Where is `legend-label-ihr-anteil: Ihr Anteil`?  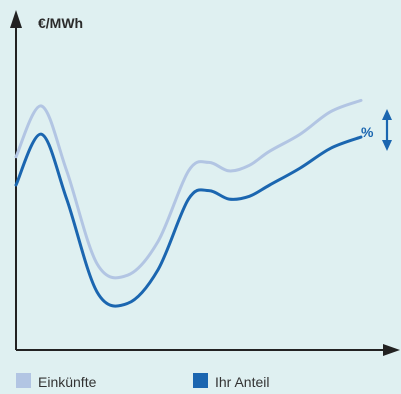
legend-label-ihr-anteil: Ihr Anteil is located at coordinates (242, 382).